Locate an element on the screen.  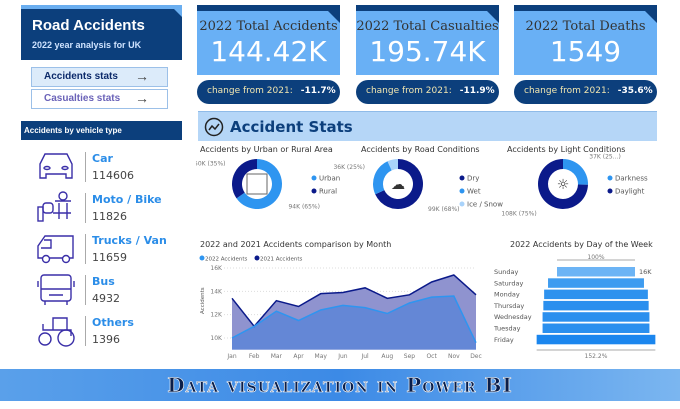
funnel-bar-sunday is located at coordinates (596, 272).